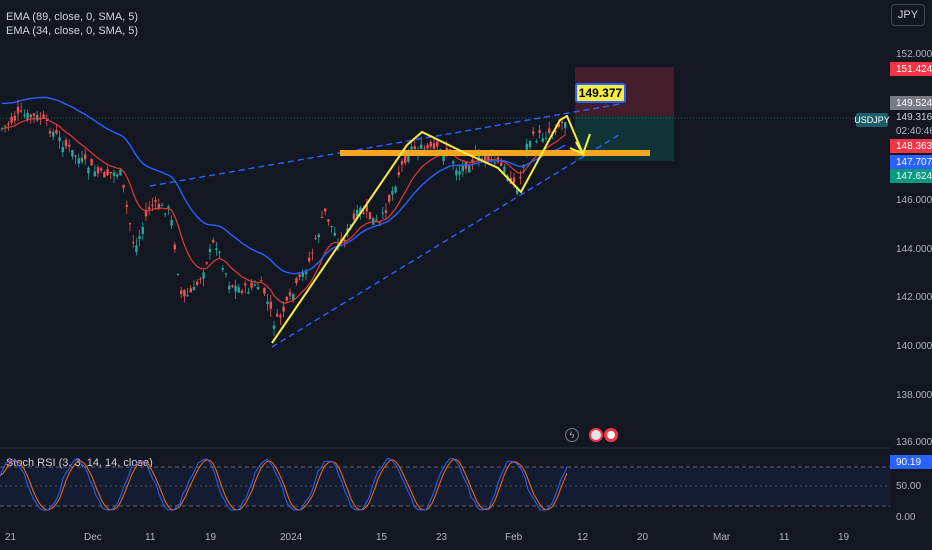 Image resolution: width=932 pixels, height=550 pixels. What do you see at coordinates (611, 435) in the screenshot?
I see `jp-flag-icon` at bounding box center [611, 435].